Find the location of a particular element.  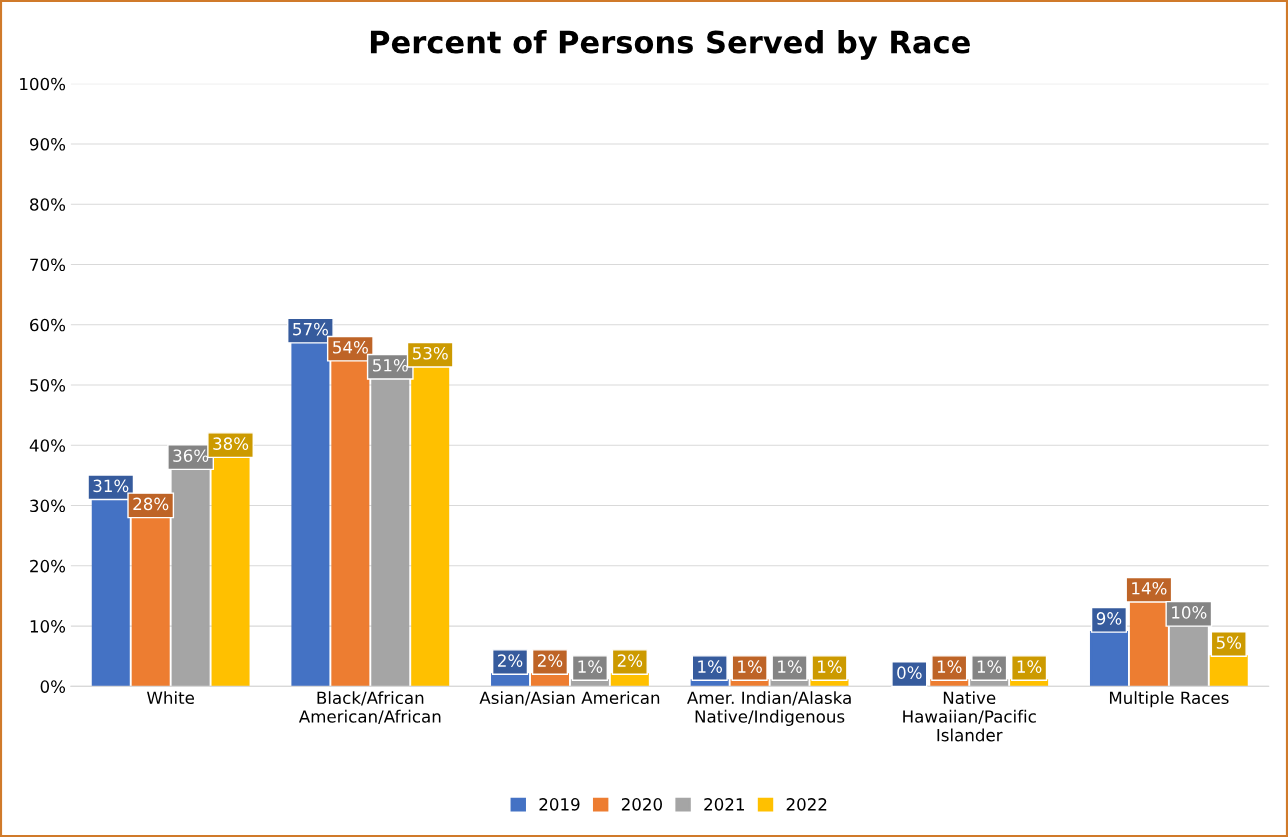

data-label: 31% is located at coordinates (111, 486).